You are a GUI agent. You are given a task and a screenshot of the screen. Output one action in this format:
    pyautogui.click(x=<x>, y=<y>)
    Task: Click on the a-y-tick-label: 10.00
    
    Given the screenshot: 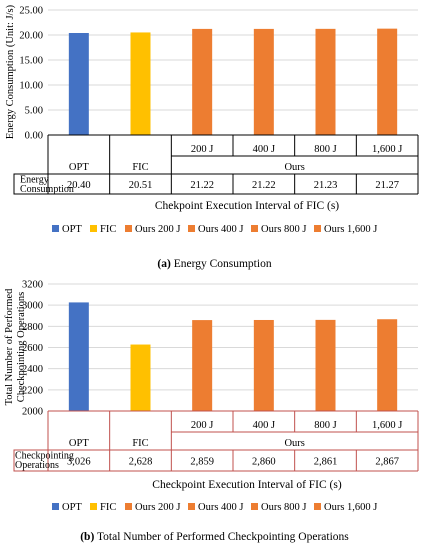 What is the action you would take?
    pyautogui.click(x=31, y=86)
    